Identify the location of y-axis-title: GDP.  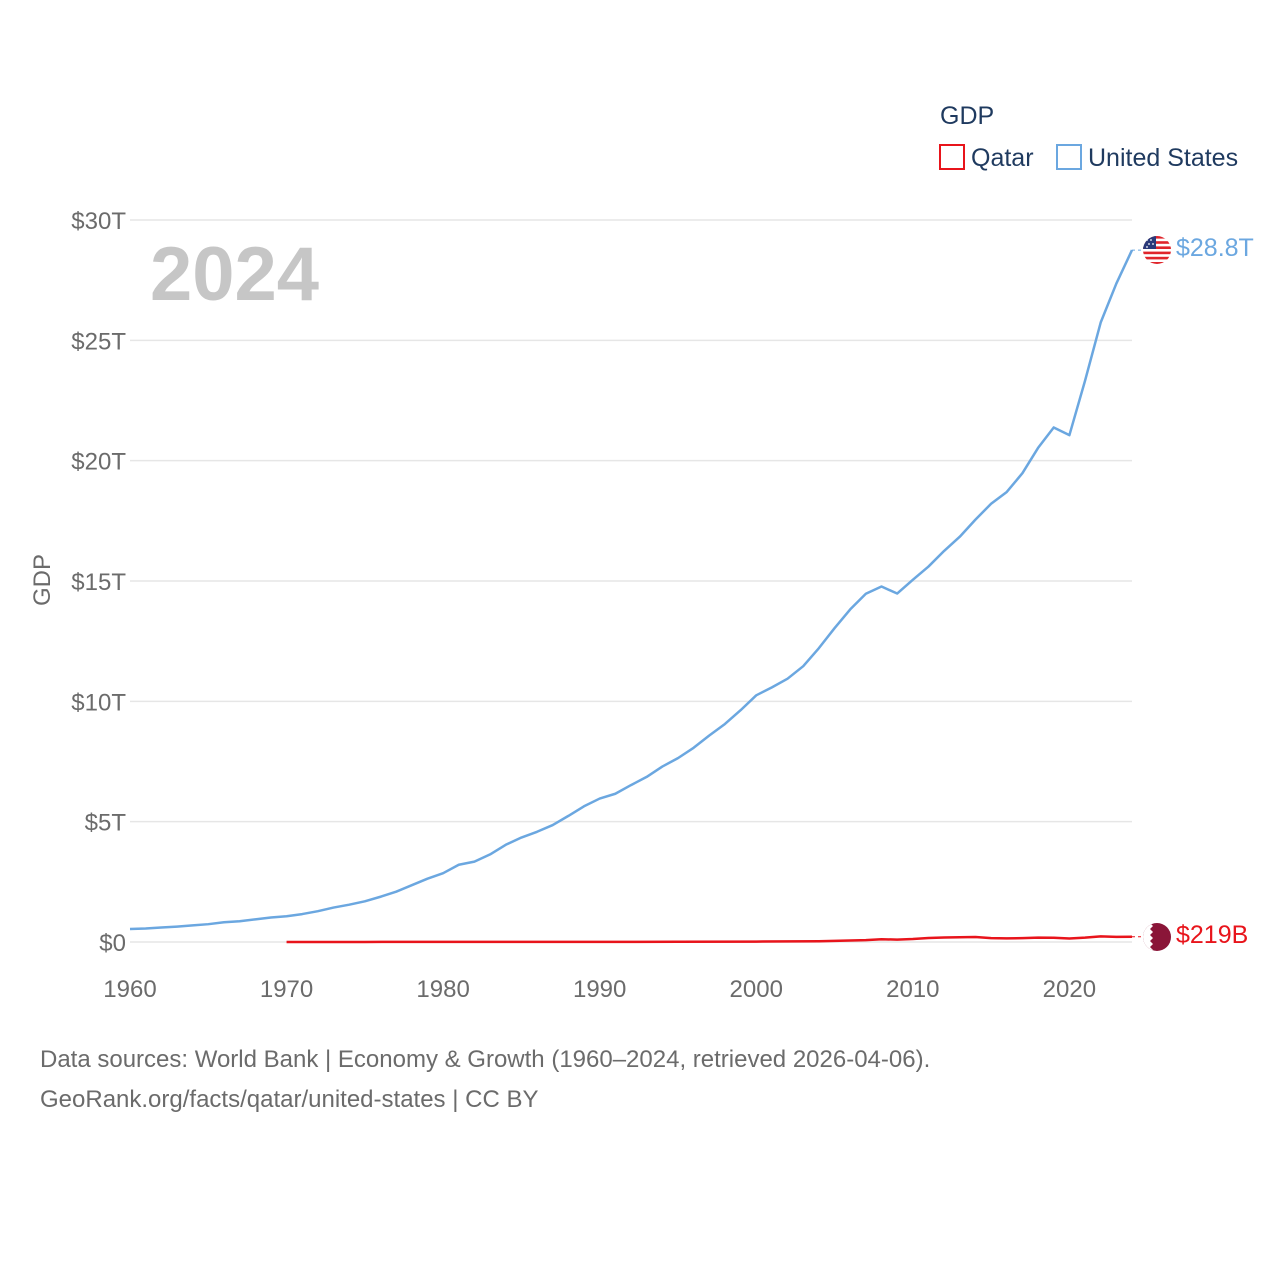
(42, 580).